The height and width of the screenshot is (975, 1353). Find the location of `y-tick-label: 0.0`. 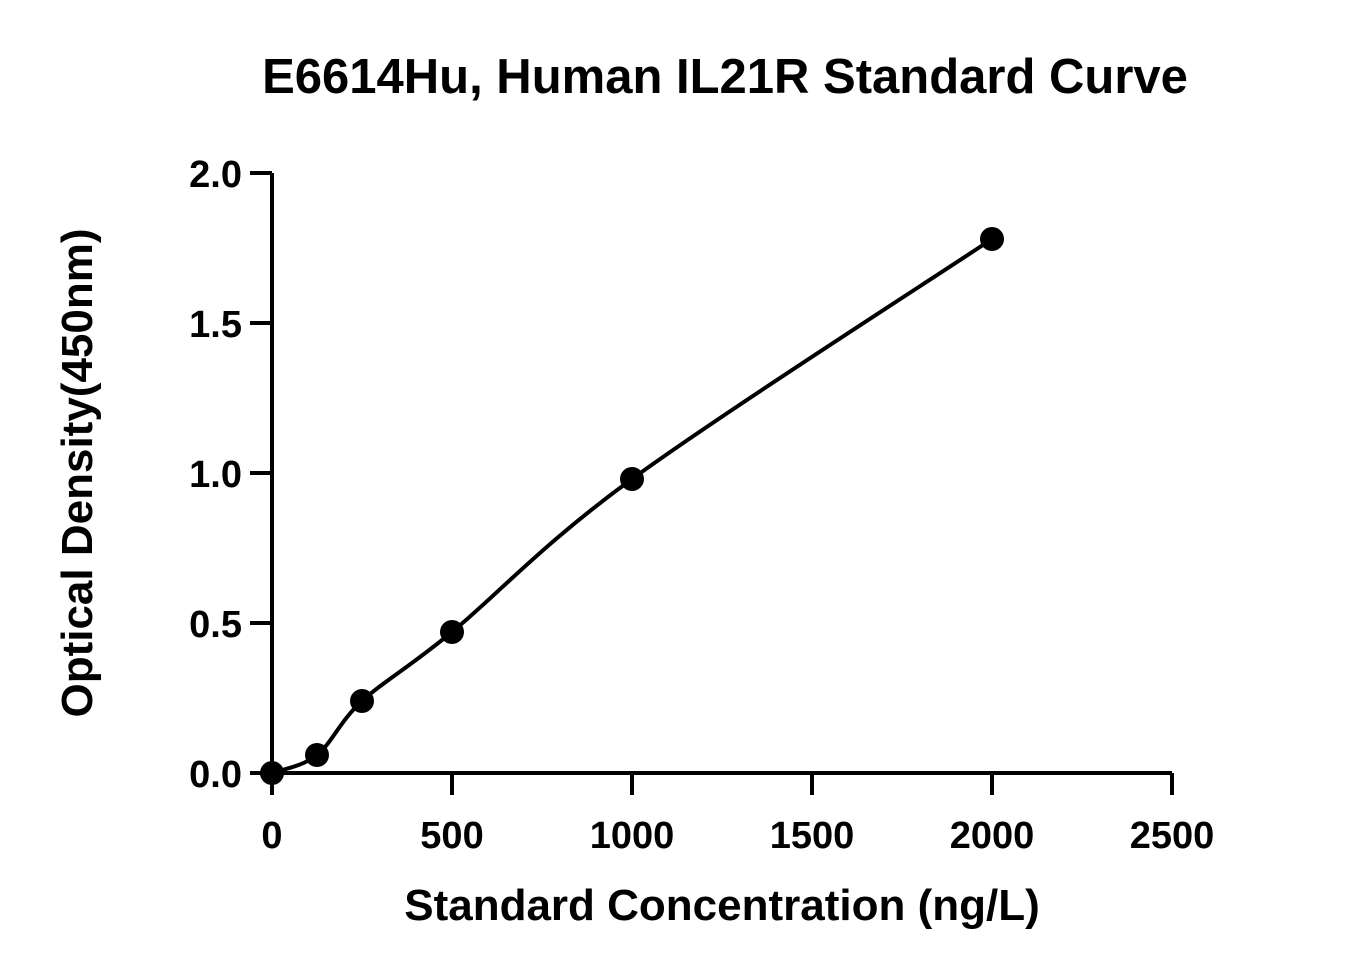

y-tick-label: 0.0 is located at coordinates (215, 775).